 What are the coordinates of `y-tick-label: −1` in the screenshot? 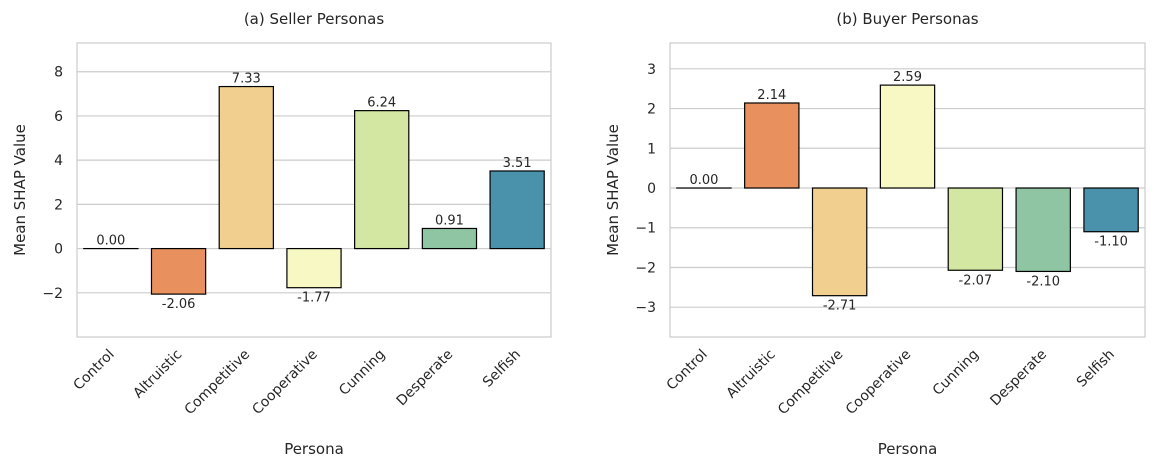 It's located at (645, 229).